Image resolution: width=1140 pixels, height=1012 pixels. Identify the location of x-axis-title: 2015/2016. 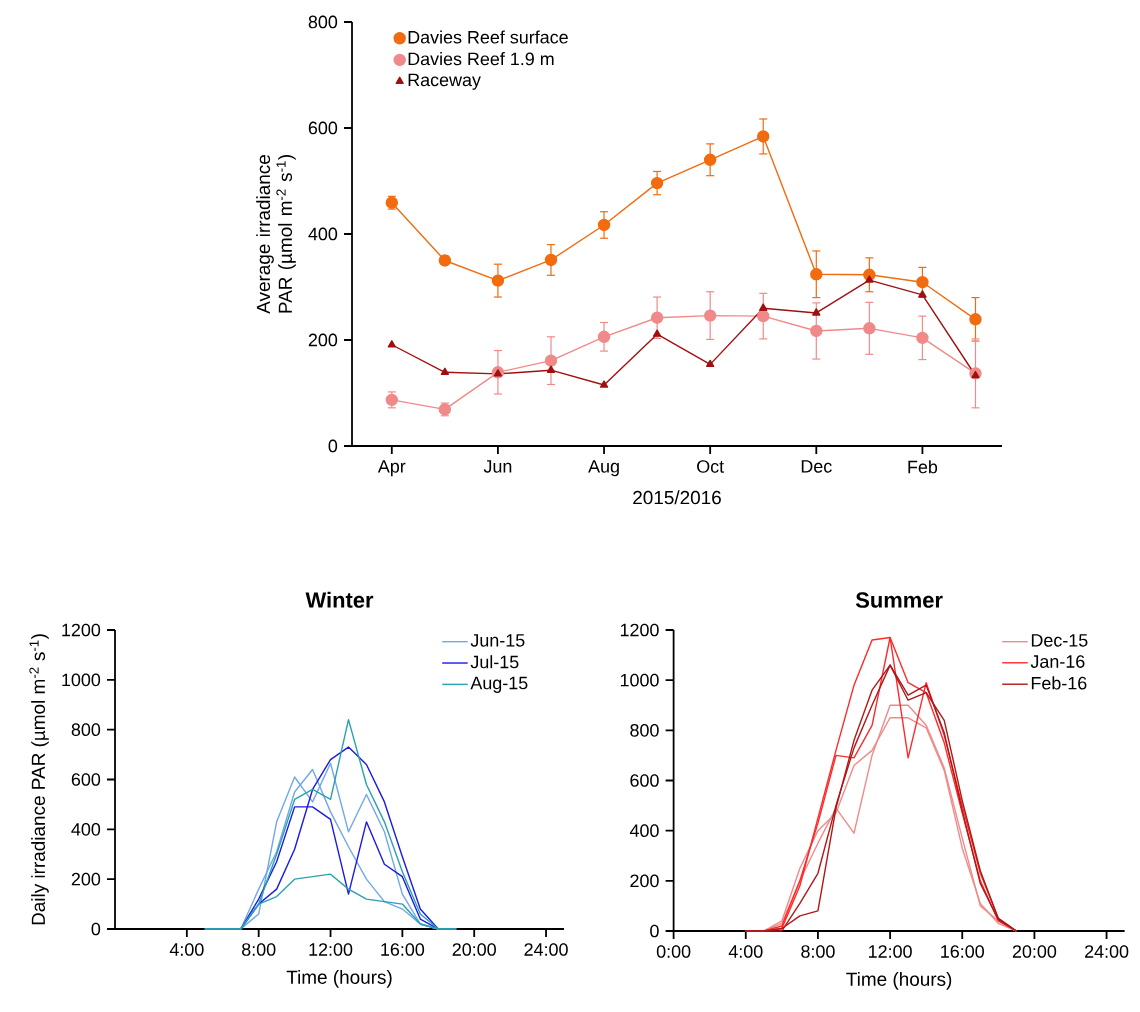
(677, 497).